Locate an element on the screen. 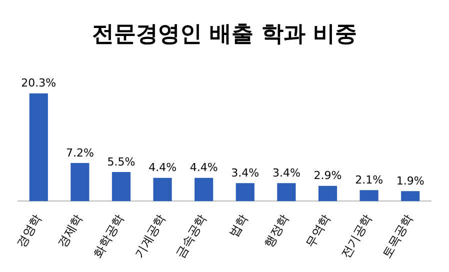 The image size is (449, 272). x-tick-label: 법학 is located at coordinates (238, 226).